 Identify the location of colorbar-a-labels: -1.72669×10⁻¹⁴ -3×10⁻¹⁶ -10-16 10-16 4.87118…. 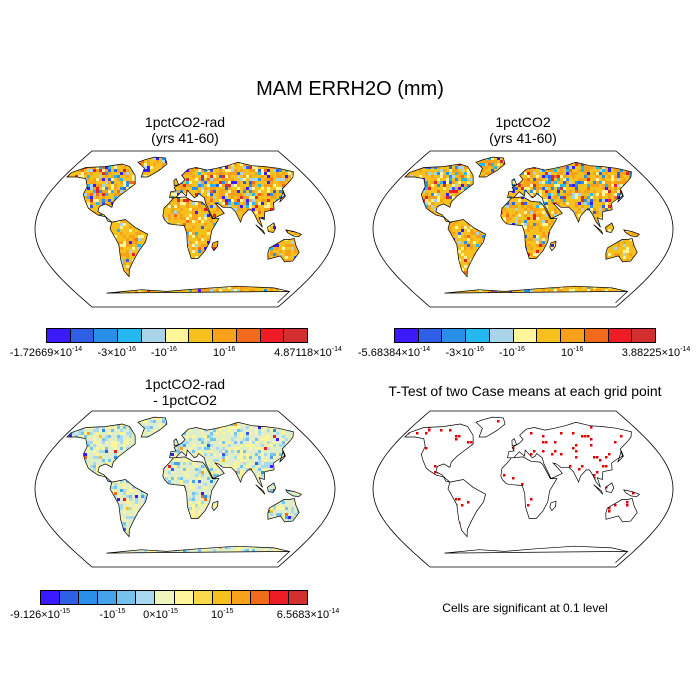
(176, 354).